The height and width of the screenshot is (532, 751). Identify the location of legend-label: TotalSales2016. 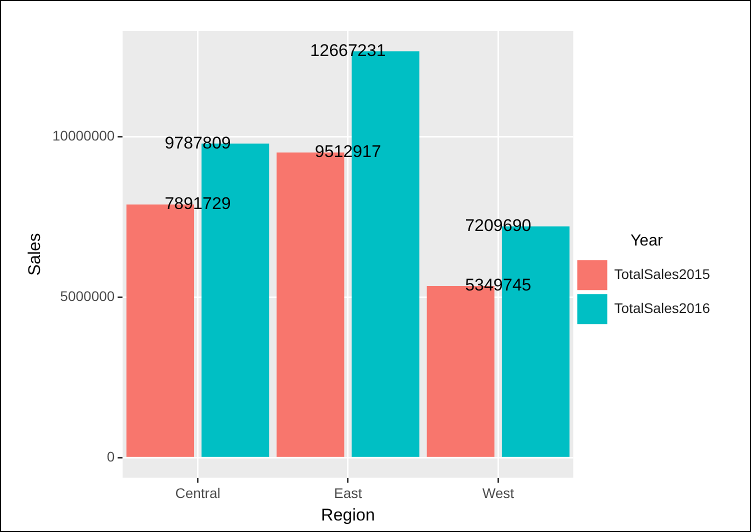
(662, 308).